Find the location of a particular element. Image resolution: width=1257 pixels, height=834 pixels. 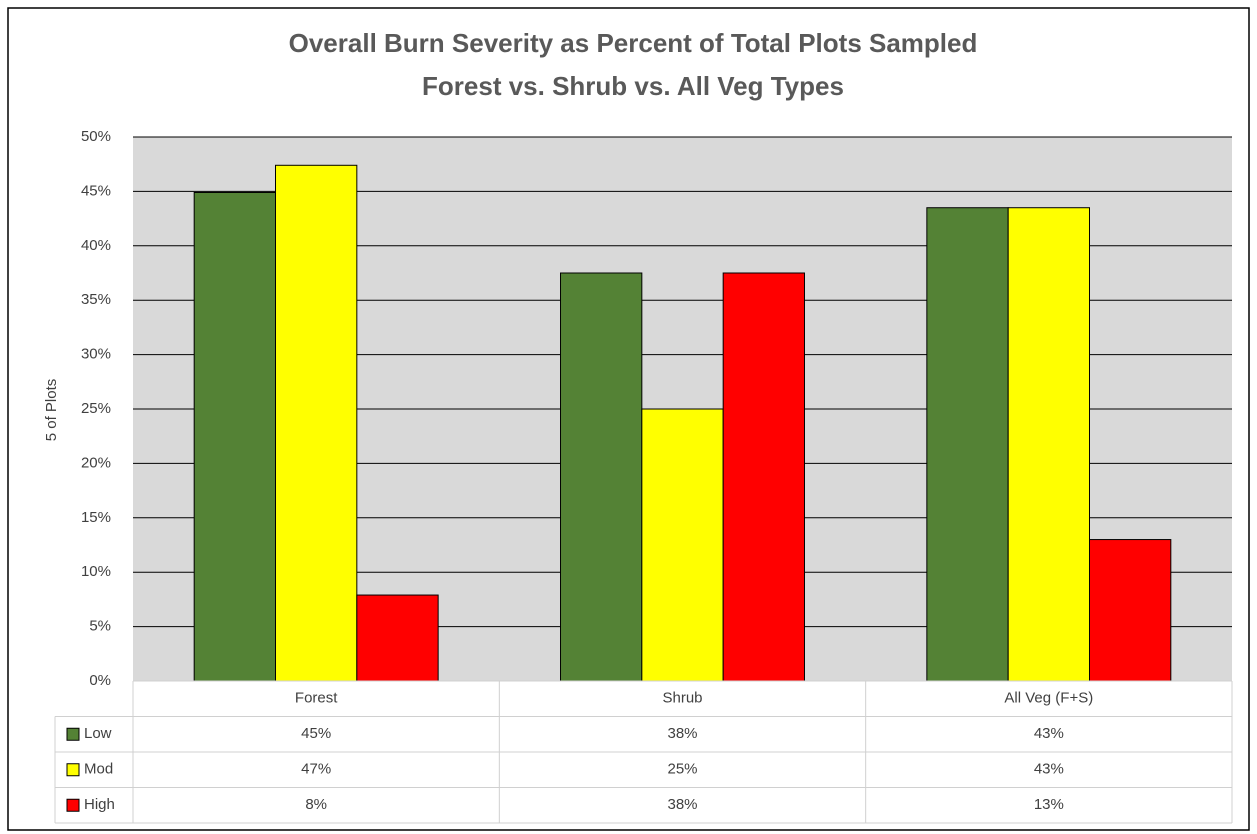

x-tick-label: Shrub is located at coordinates (682, 698).